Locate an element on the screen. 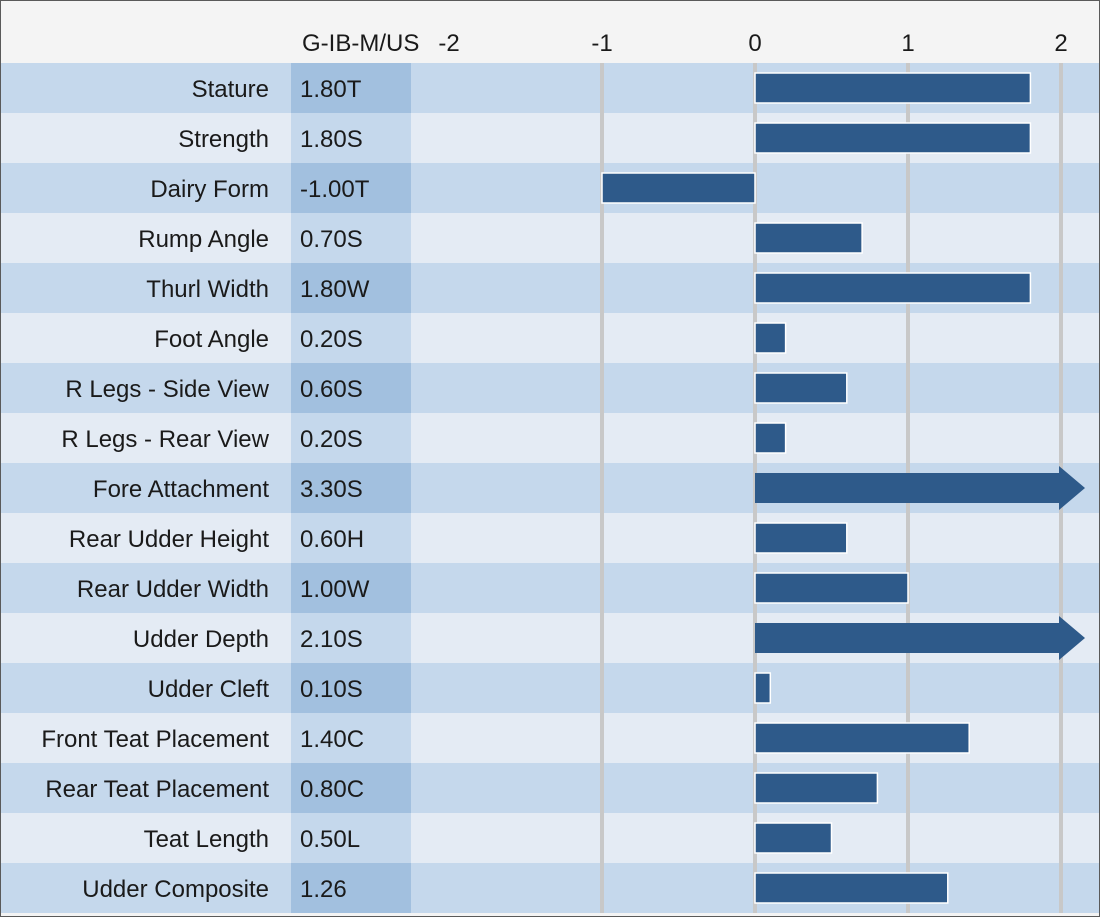  x-tick-label: 1 is located at coordinates (907, 43).